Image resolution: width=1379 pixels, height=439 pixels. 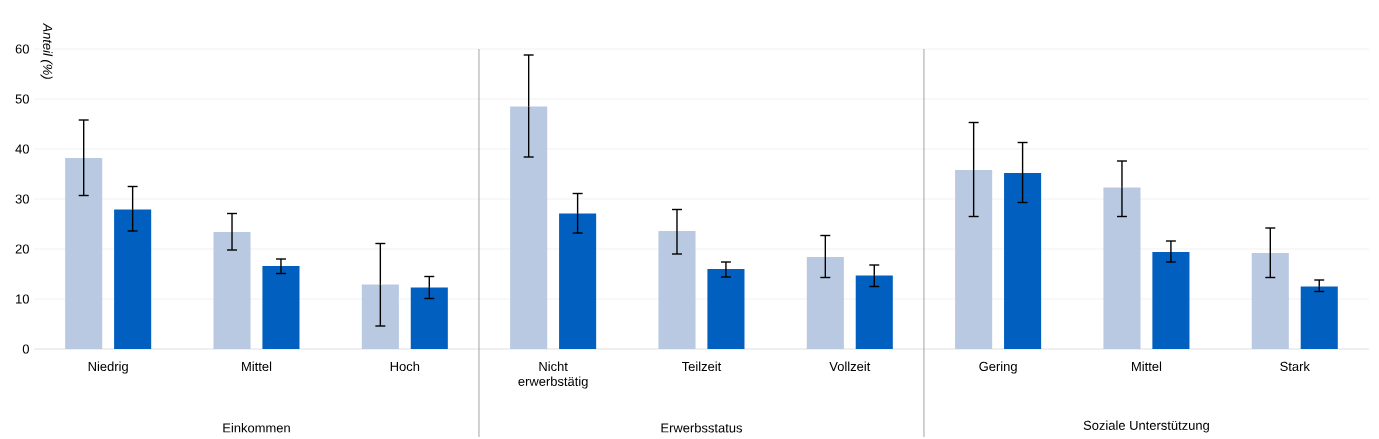 I want to click on x-tick-label: Teilzeit, so click(x=701, y=366).